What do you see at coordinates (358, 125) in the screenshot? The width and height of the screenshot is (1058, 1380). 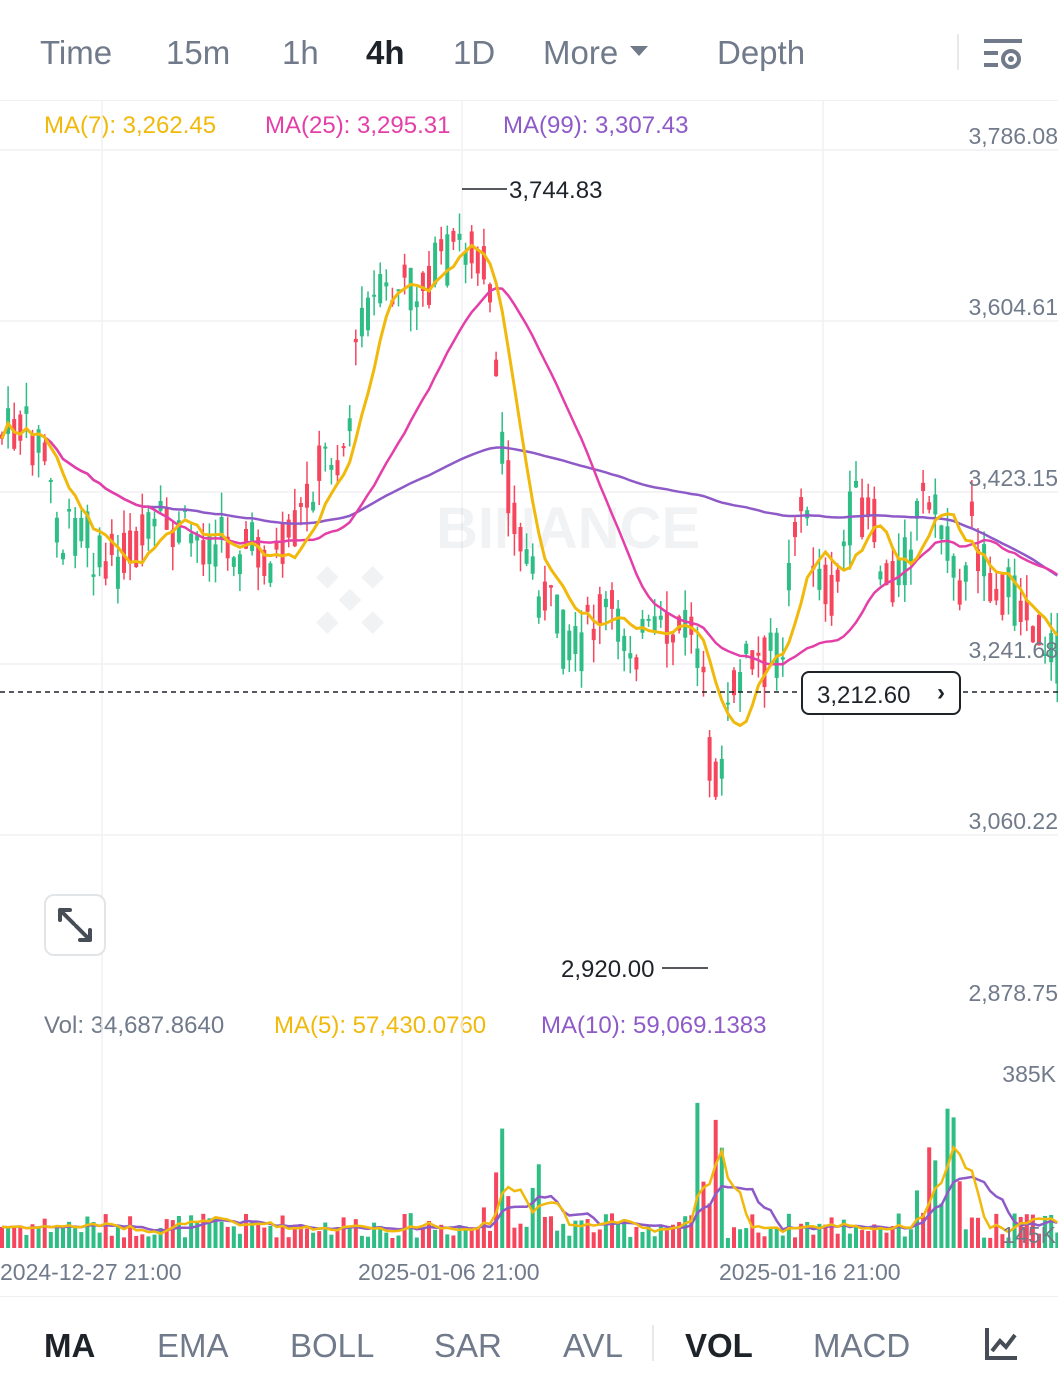 I see `ma25-legend: MA(25): 3,295.31` at bounding box center [358, 125].